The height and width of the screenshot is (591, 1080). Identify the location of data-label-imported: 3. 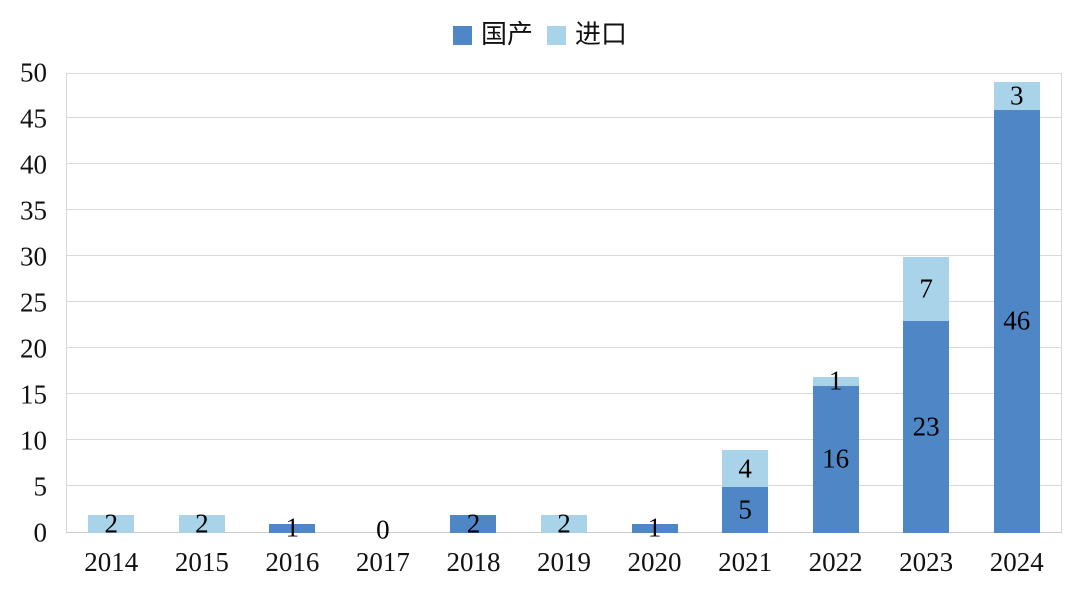
(1016, 95).